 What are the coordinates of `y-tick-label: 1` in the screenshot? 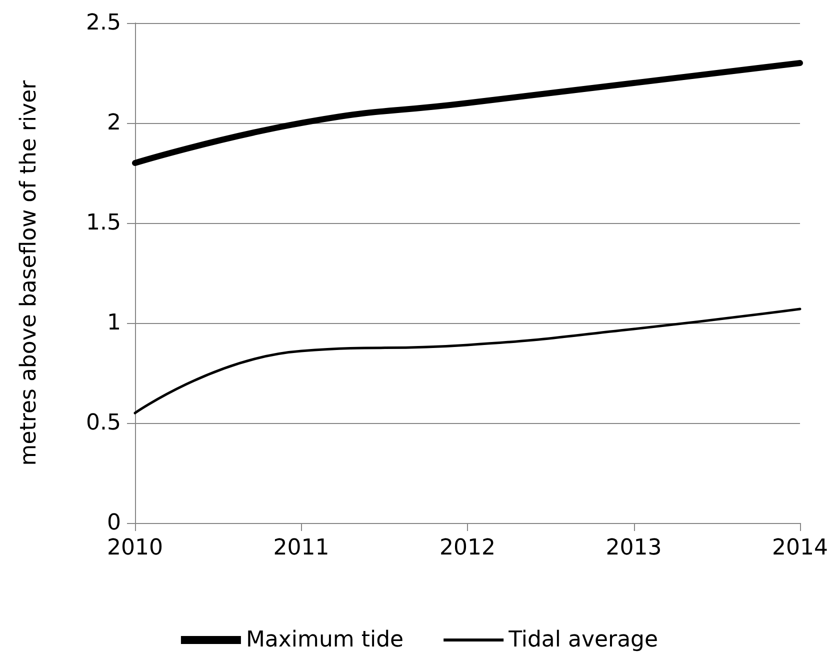 It's located at (114, 323).